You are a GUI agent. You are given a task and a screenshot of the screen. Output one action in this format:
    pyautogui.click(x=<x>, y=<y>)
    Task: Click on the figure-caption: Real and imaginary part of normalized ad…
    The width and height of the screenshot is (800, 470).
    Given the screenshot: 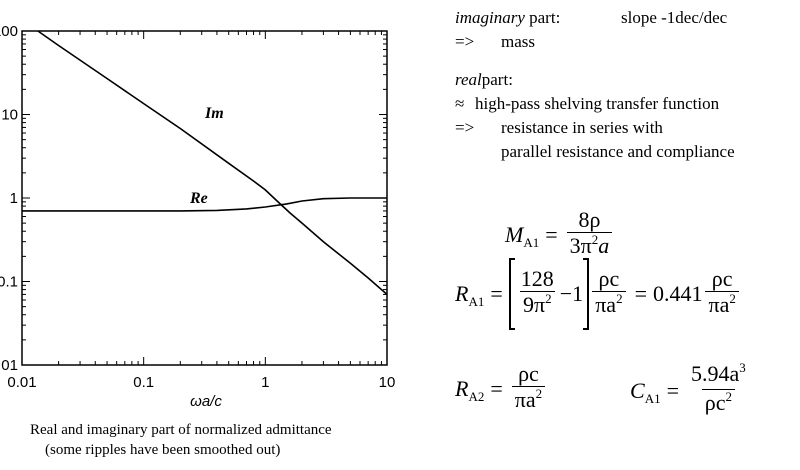 What is the action you would take?
    pyautogui.click(x=220, y=440)
    